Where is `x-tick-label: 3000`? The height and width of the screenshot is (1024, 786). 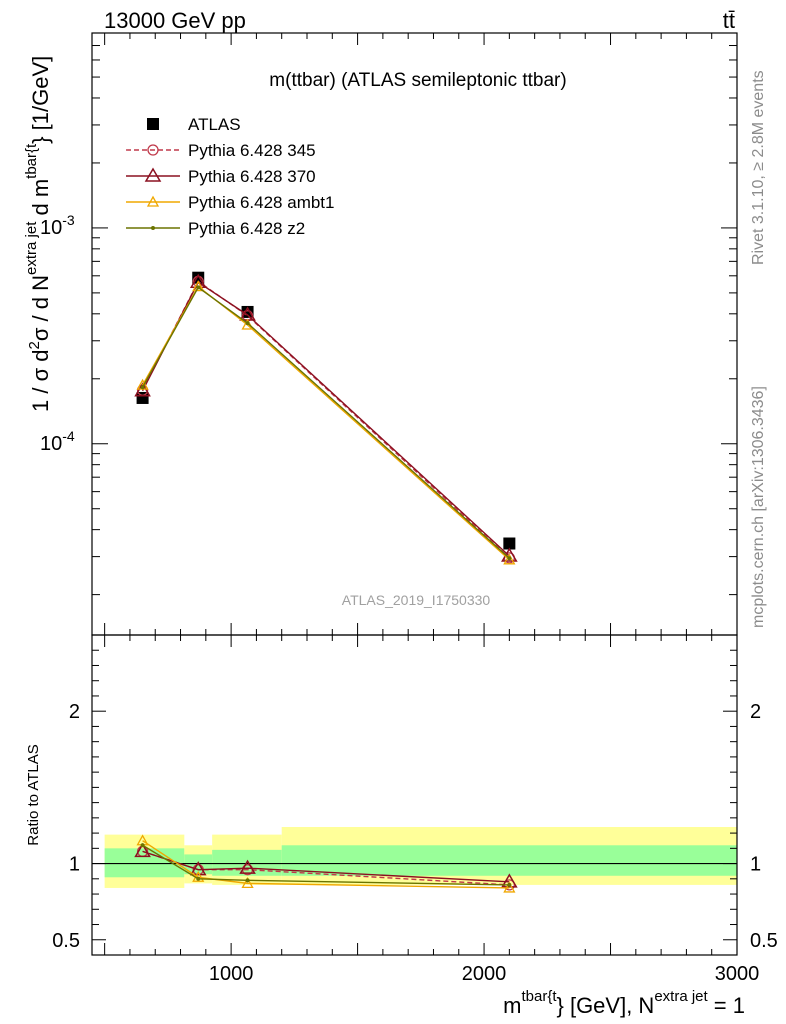
x-tick-label: 3000 is located at coordinates (737, 974).